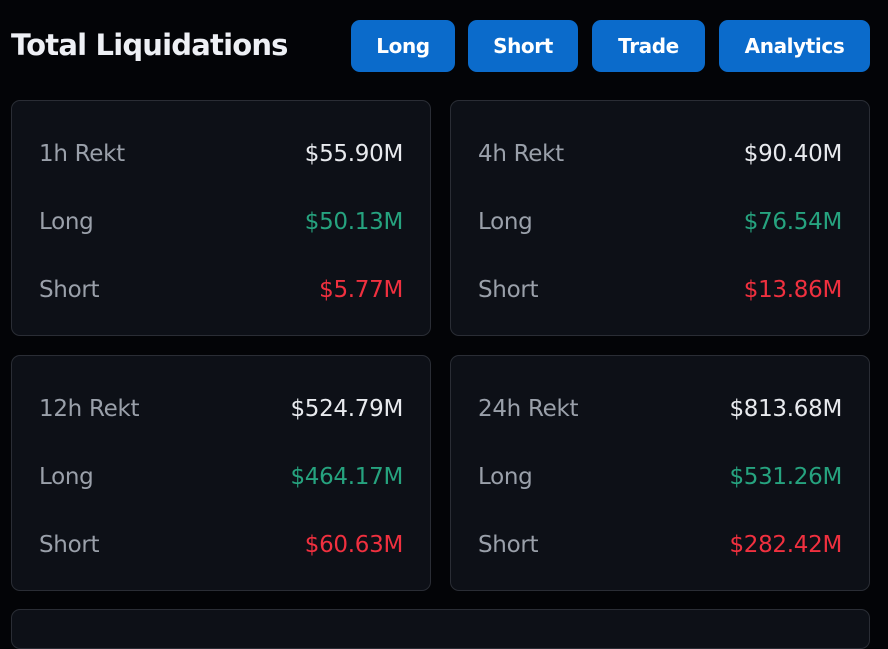  Describe the element at coordinates (221, 545) in the screenshot. I see `card-row-short: Short $60.63M` at that location.